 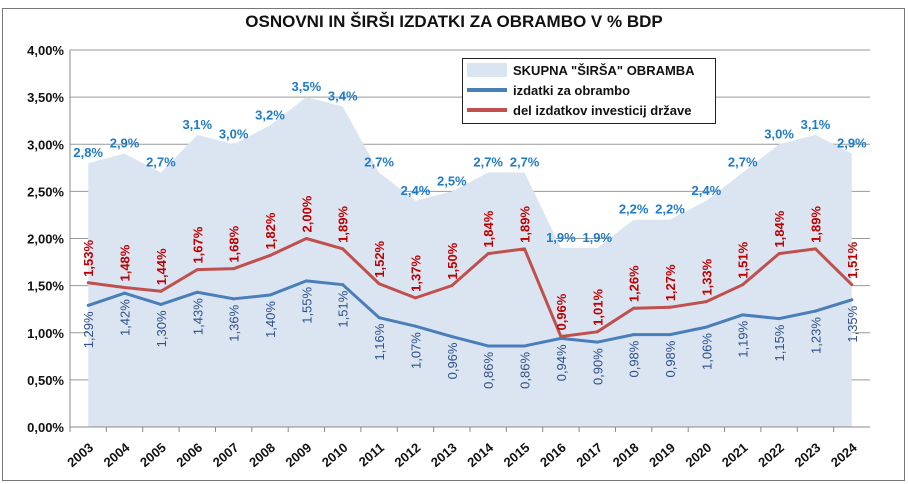 What do you see at coordinates (161, 162) in the screenshot?
I see `data-label-area: 2,7%` at bounding box center [161, 162].